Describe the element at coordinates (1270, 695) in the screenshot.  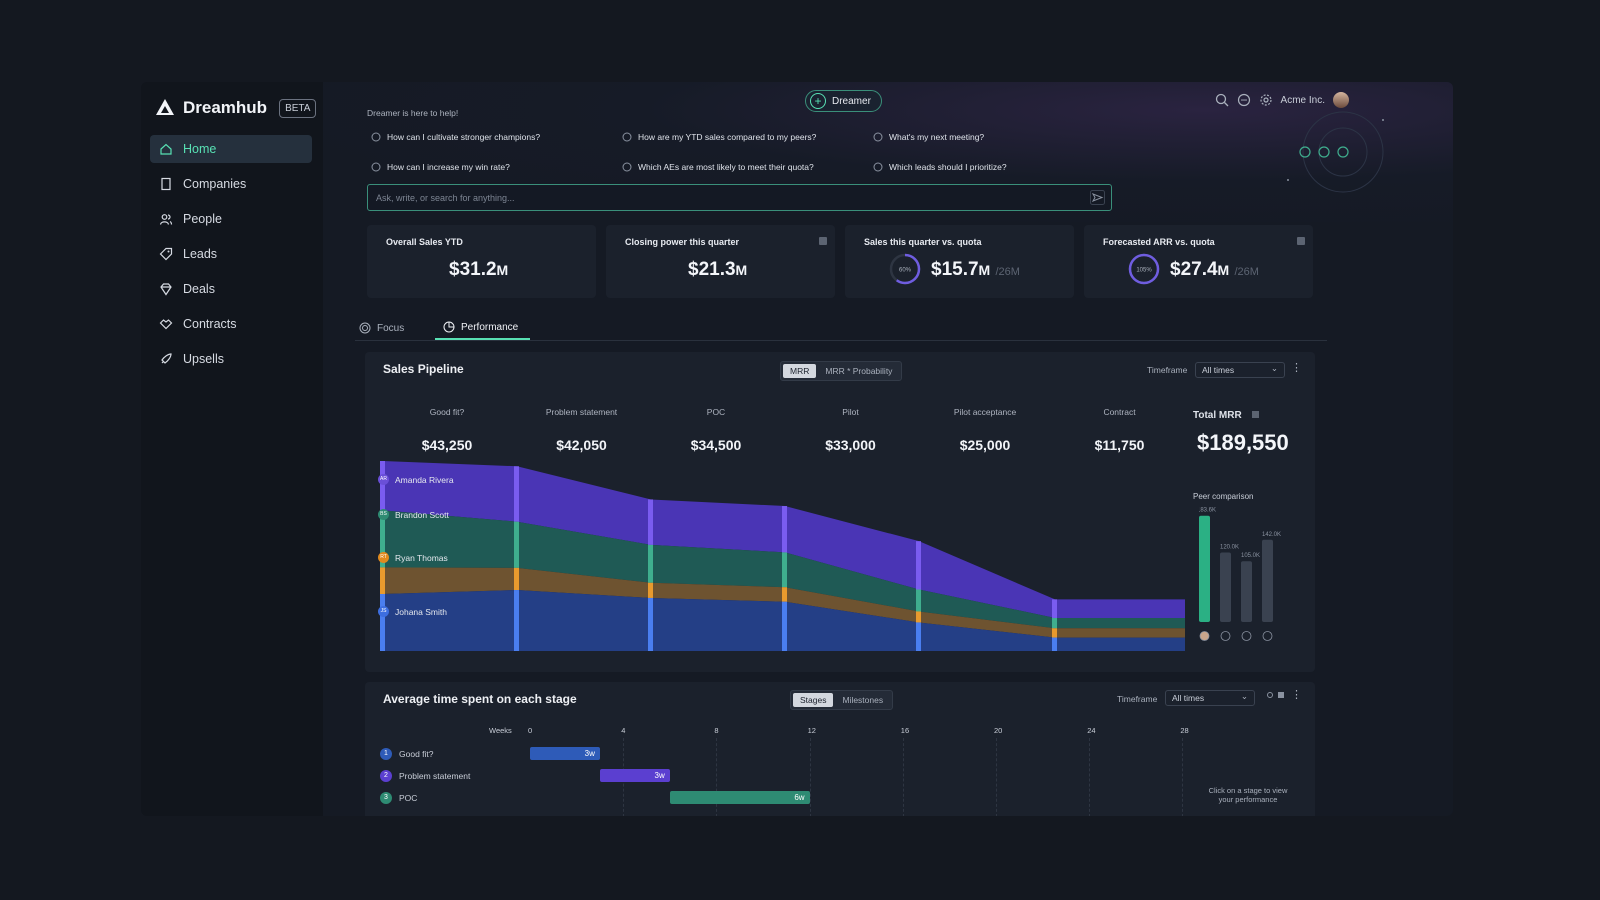
I see `chat-small-icon` at that location.